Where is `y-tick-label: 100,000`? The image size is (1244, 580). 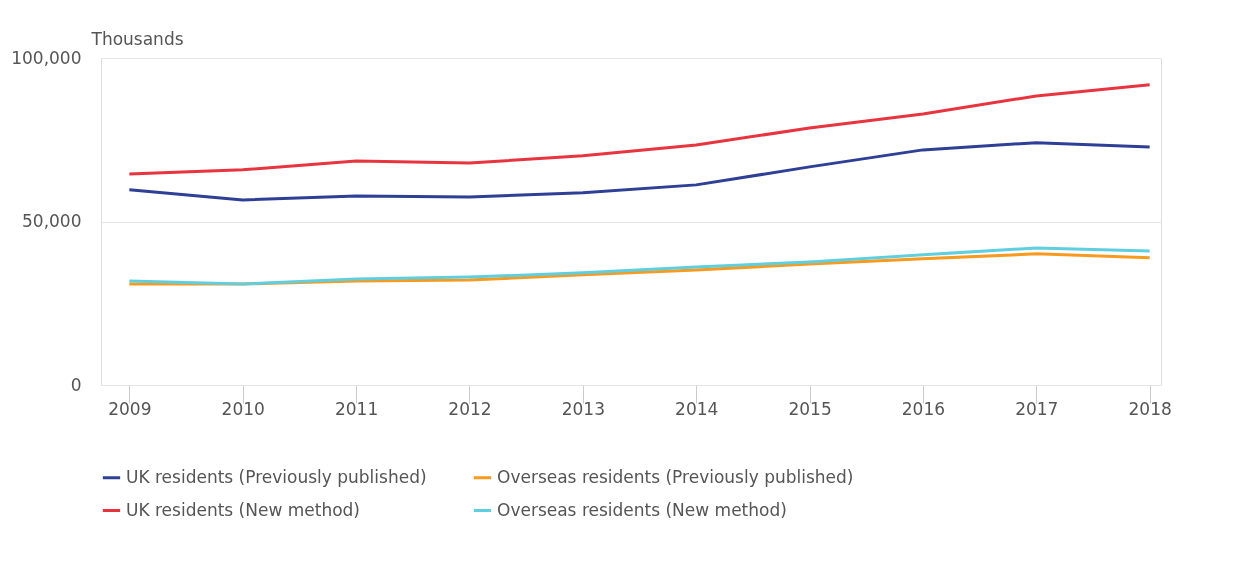 y-tick-label: 100,000 is located at coordinates (46, 57).